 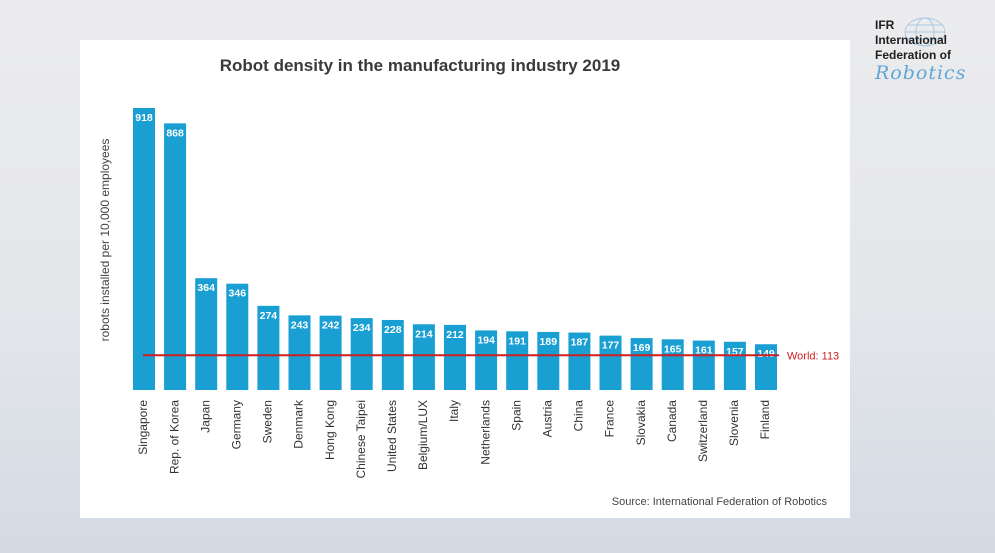 What do you see at coordinates (641, 423) in the screenshot?
I see `category-label: Slovakia` at bounding box center [641, 423].